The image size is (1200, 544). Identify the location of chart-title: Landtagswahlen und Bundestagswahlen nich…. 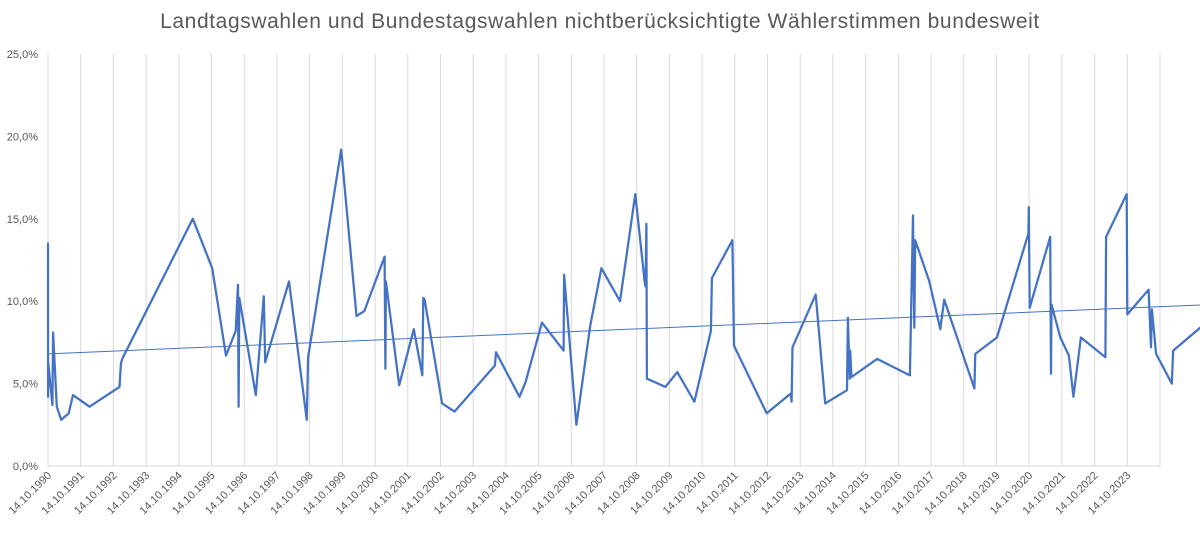
(600, 21).